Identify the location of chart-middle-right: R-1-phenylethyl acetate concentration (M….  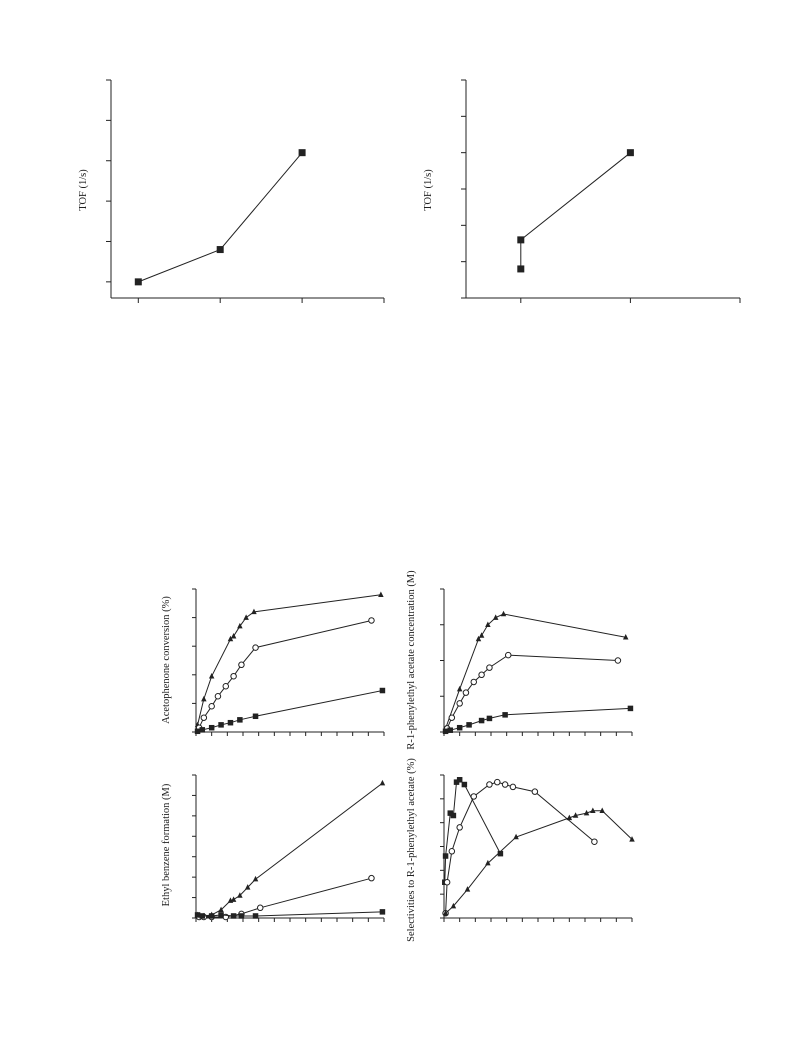
(520, 660).